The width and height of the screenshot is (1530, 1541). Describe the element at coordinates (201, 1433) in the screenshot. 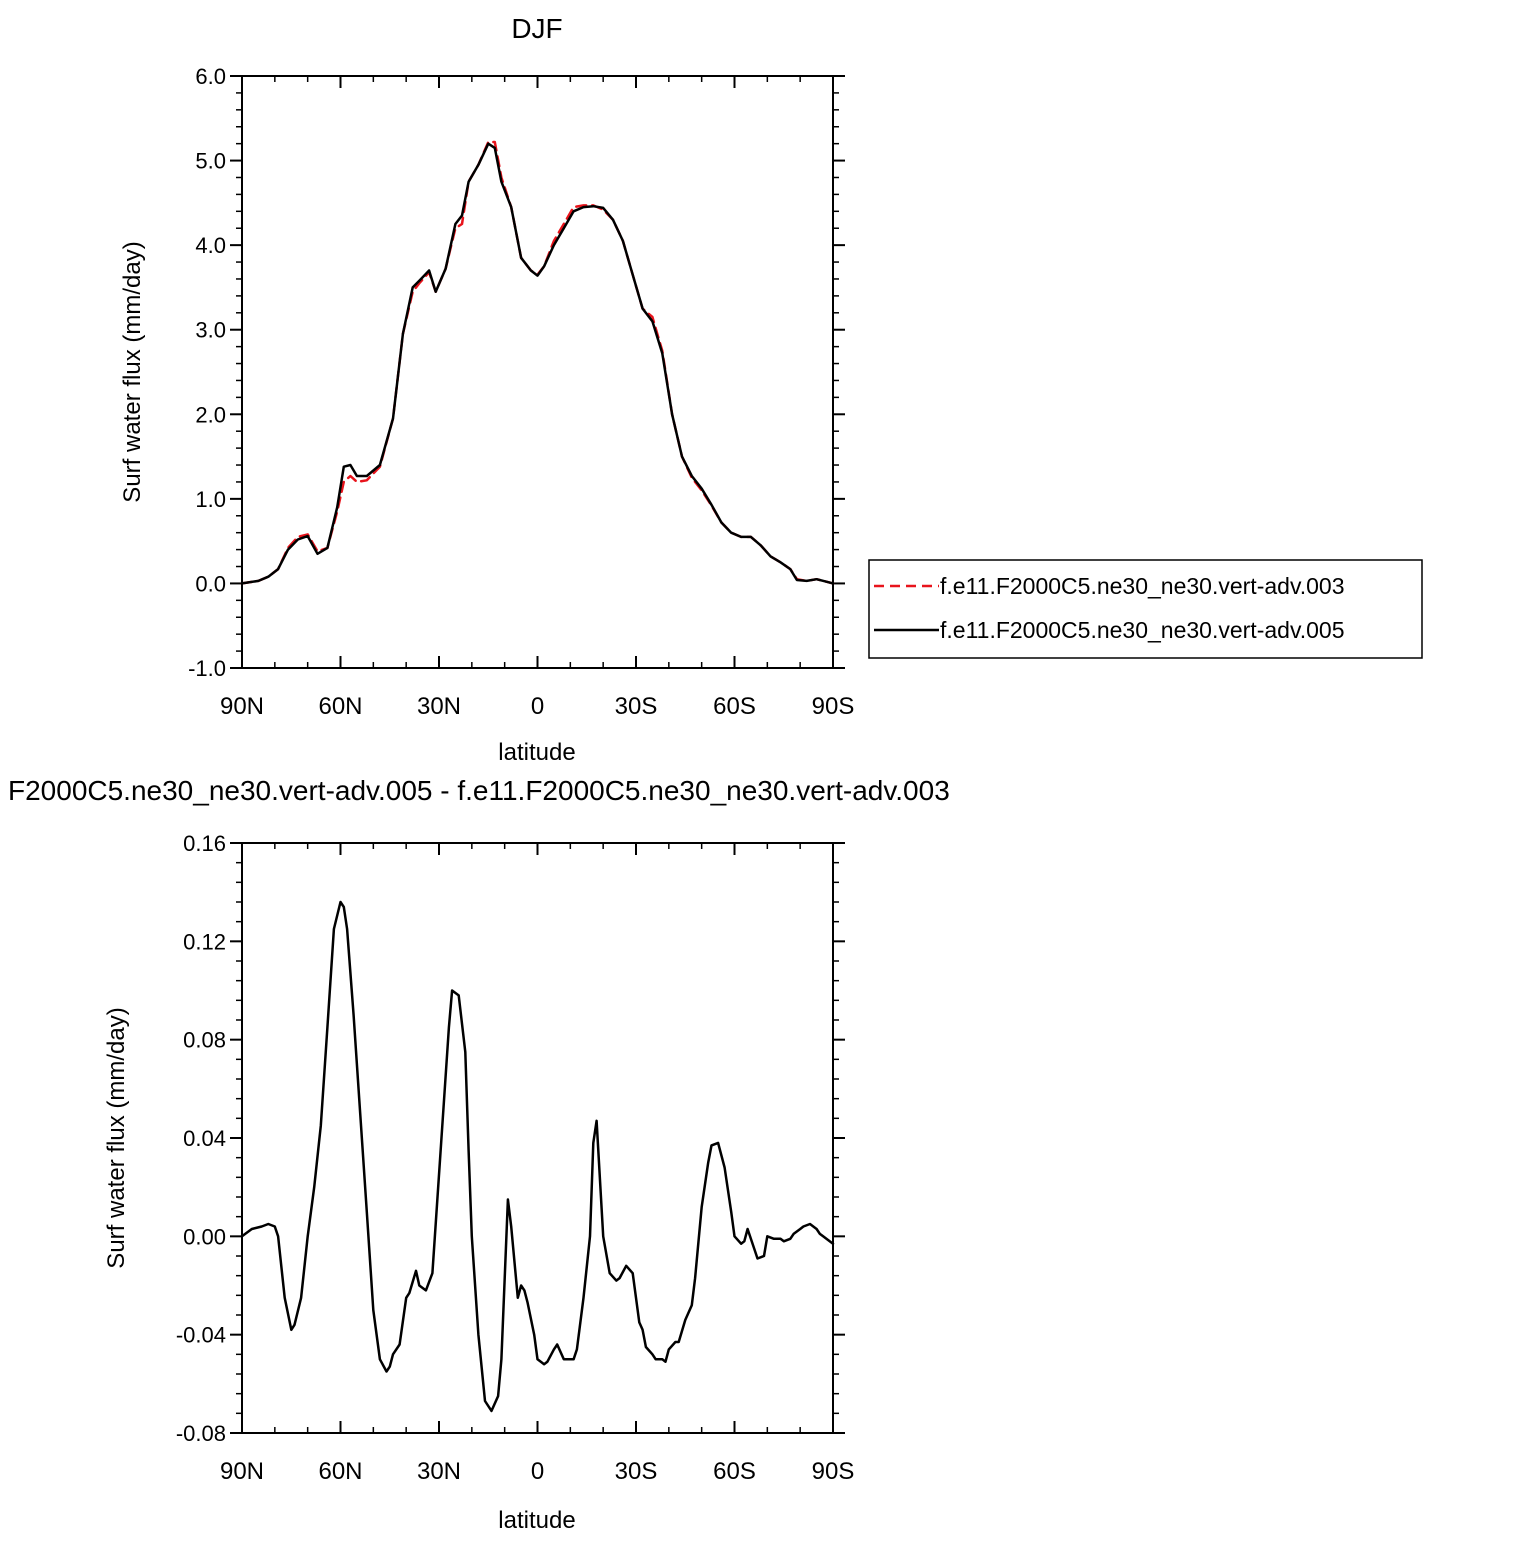

I see `y-tick-label: -0.08` at that location.